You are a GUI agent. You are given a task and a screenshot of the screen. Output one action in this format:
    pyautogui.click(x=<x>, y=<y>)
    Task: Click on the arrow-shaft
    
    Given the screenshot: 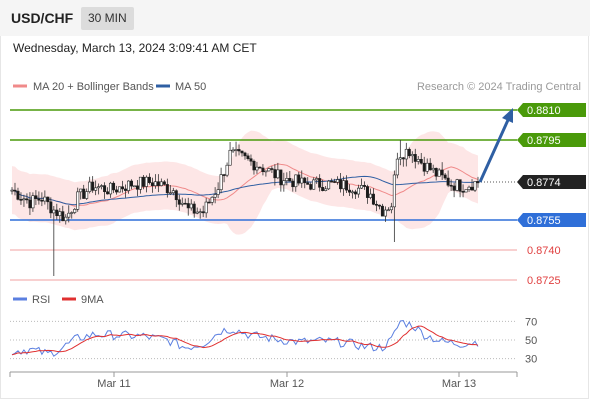 What is the action you would take?
    pyautogui.click(x=494, y=151)
    